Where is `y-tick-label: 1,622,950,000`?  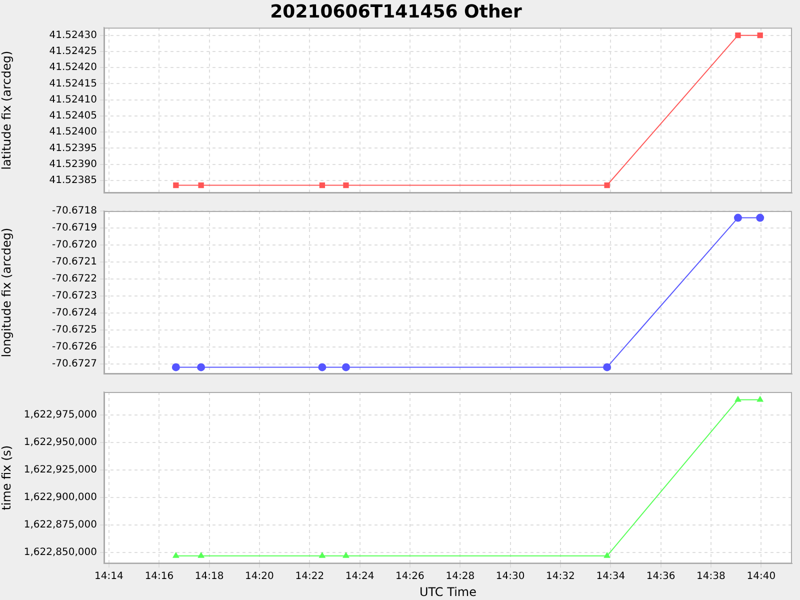
y-tick-label: 1,622,950,000 is located at coordinates (60, 442).